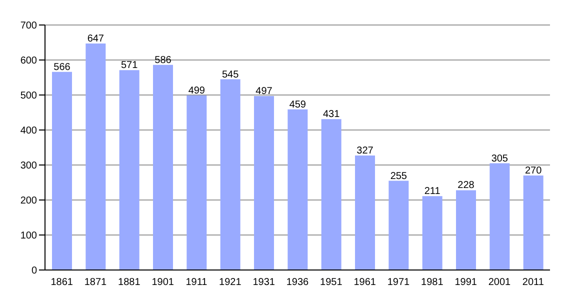 The width and height of the screenshot is (570, 300). I want to click on data-label: 459, so click(297, 104).